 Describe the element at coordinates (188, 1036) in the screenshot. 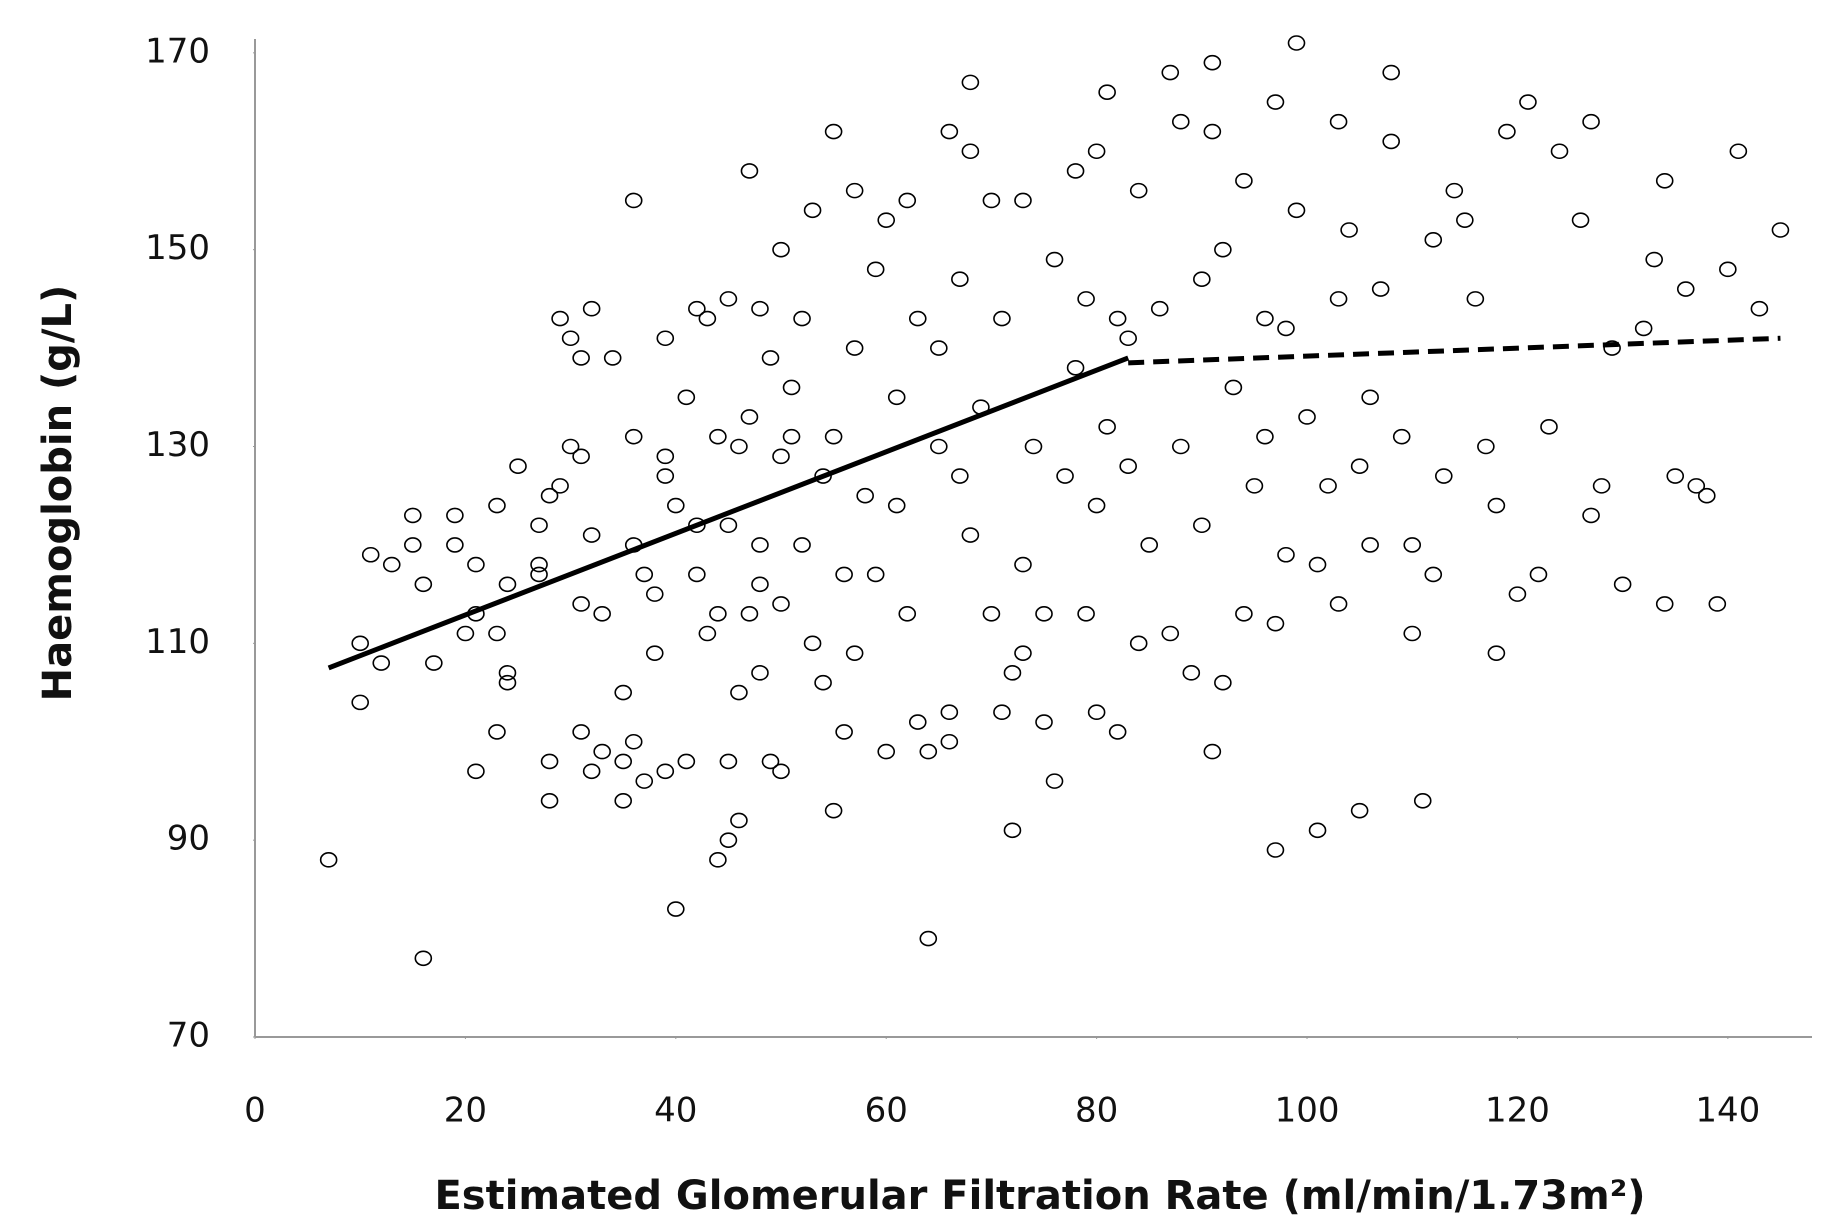

I see `y-tick-label: 70` at that location.